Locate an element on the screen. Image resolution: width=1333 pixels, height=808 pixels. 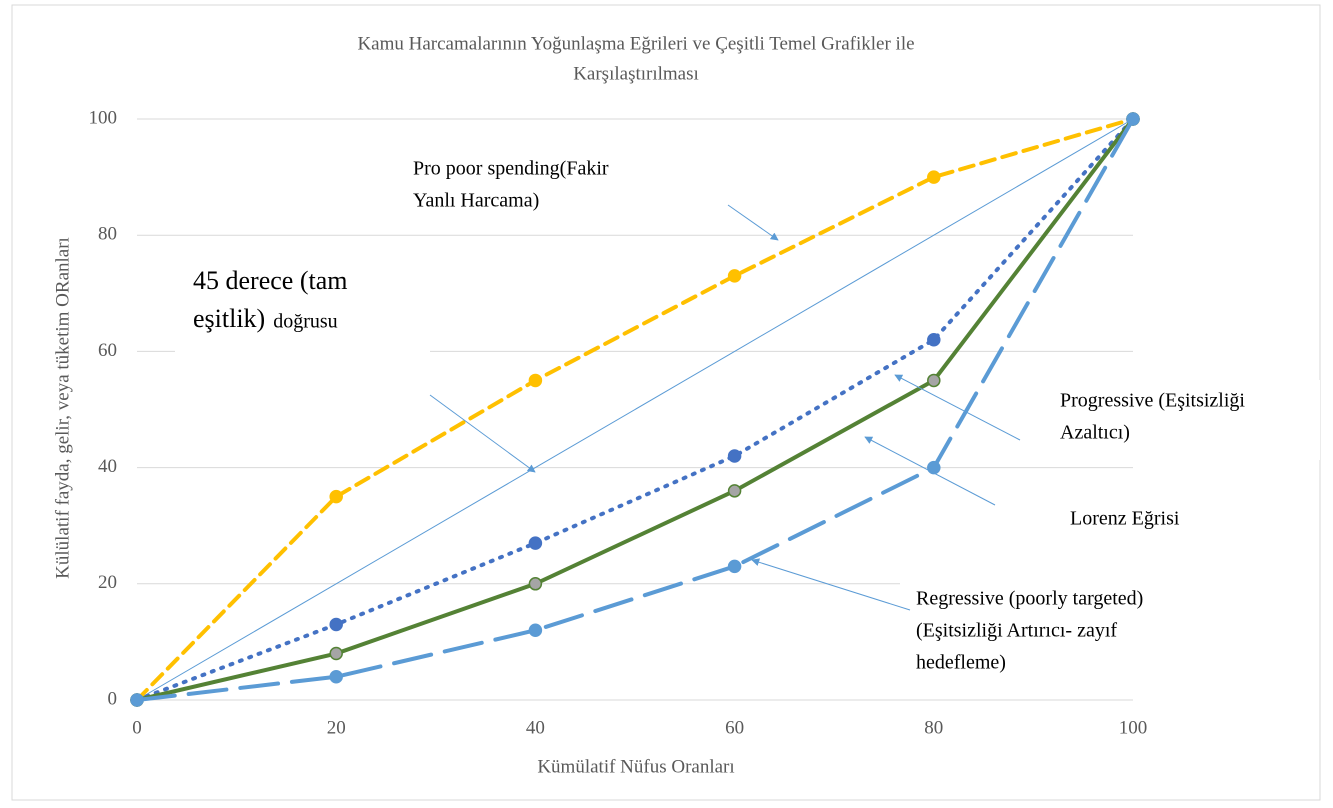
annotation: eşitlik) is located at coordinates (229, 318).